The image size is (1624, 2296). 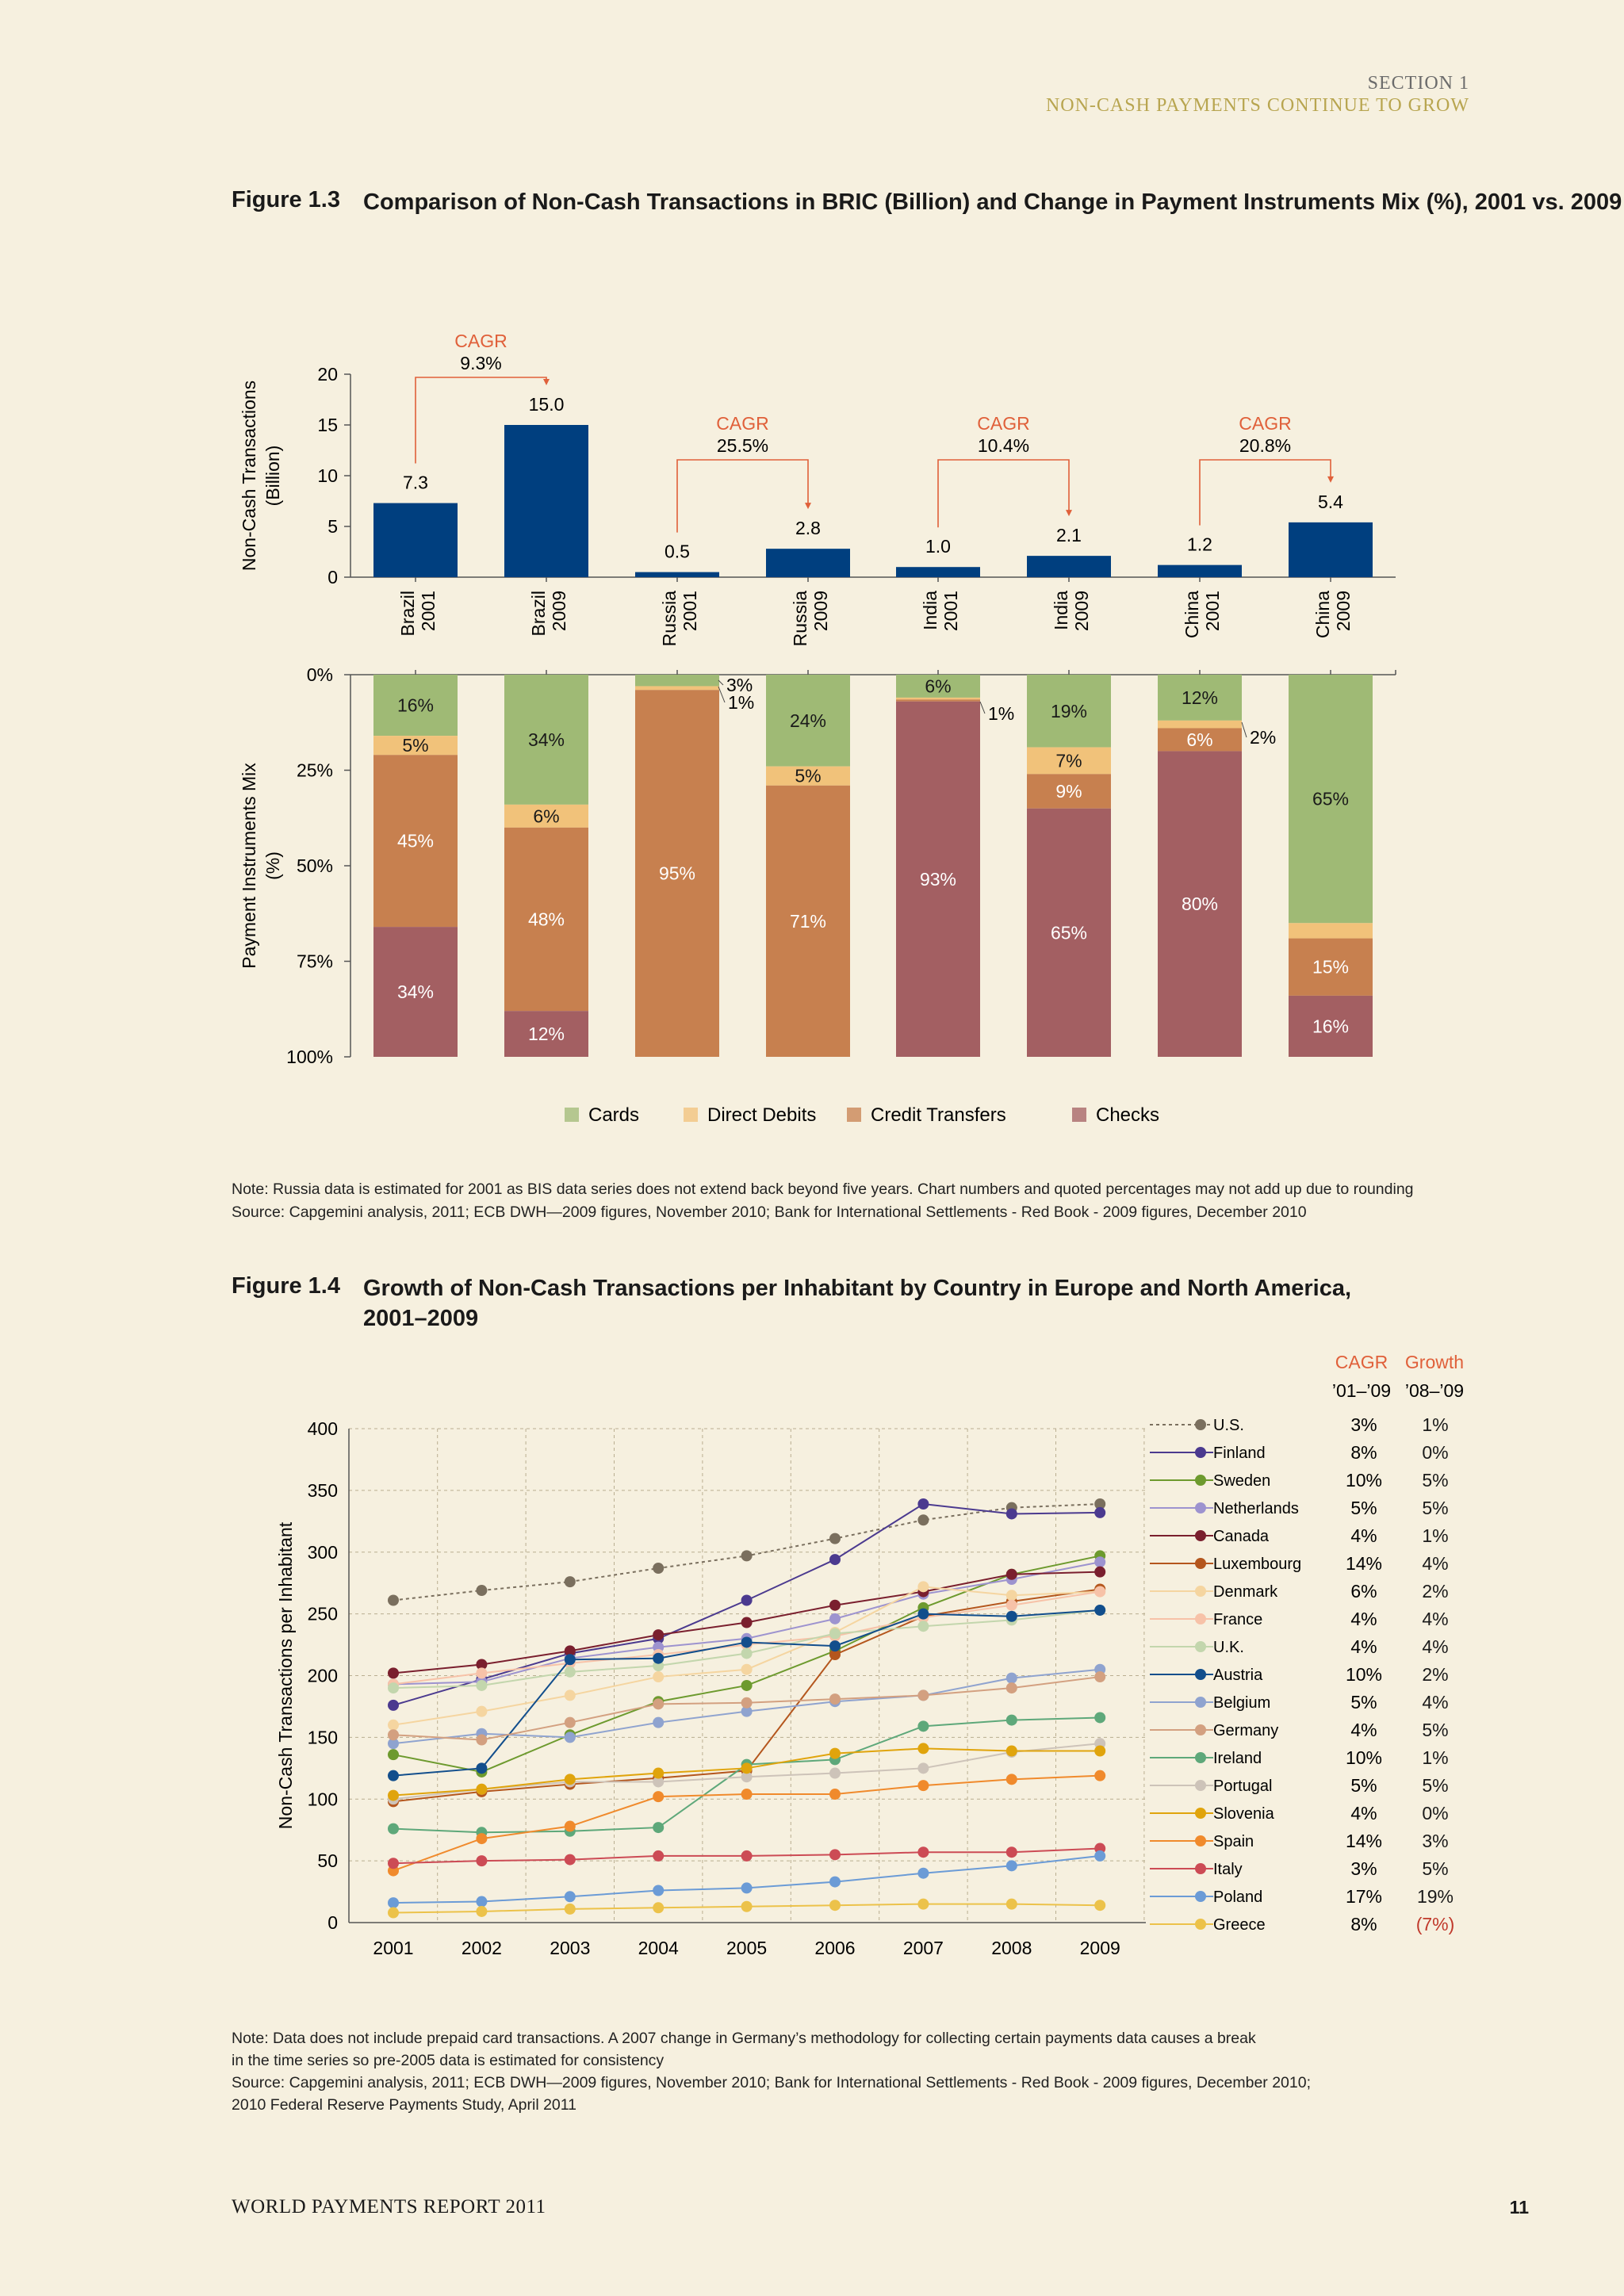 I want to click on legend-label: Checks, so click(x=1127, y=1115).